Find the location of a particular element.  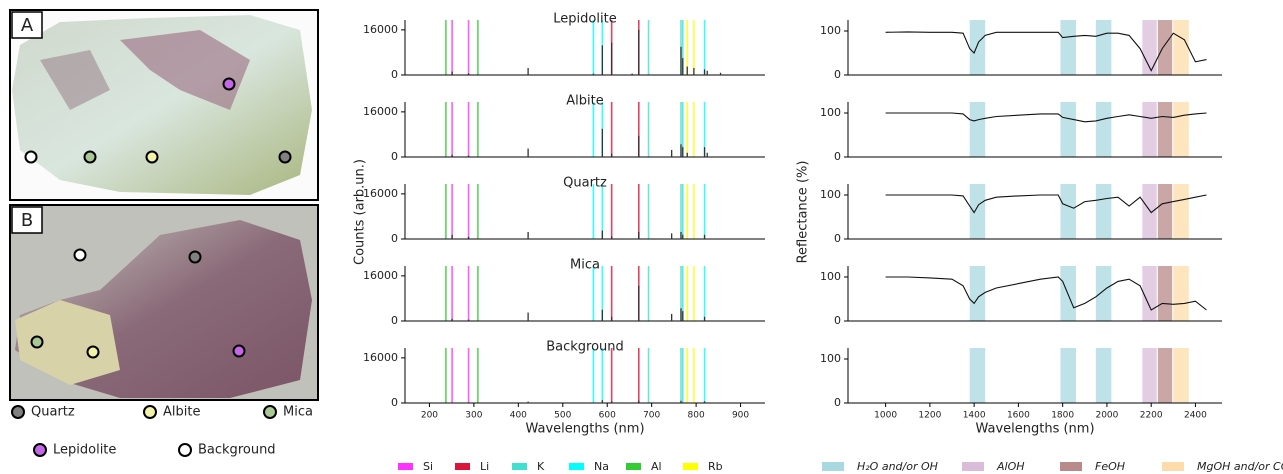

legend-label: Si is located at coordinates (428, 466).